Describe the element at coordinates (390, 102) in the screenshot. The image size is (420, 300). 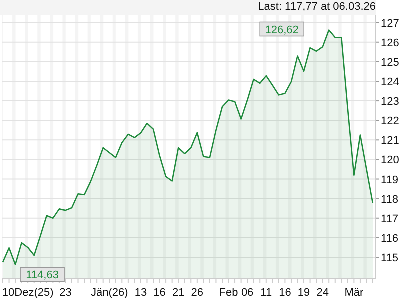
I see `y-tick-label: 123` at that location.